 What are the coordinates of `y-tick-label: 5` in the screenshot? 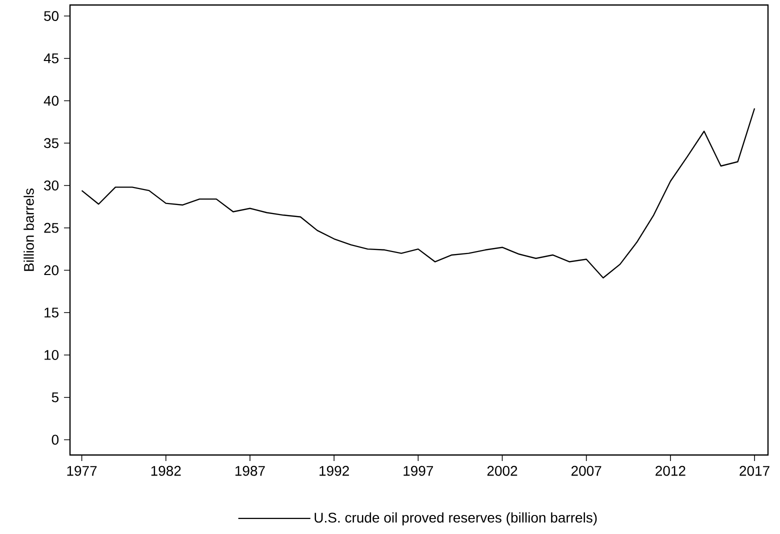 It's located at (55, 397).